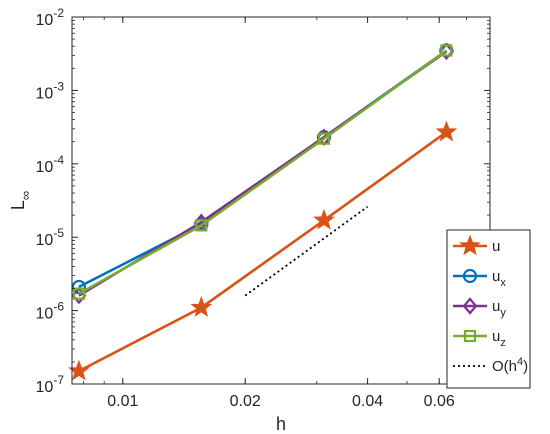 The width and height of the screenshot is (550, 434). What do you see at coordinates (499, 338) in the screenshot?
I see `legend-label-3: uz` at bounding box center [499, 338].